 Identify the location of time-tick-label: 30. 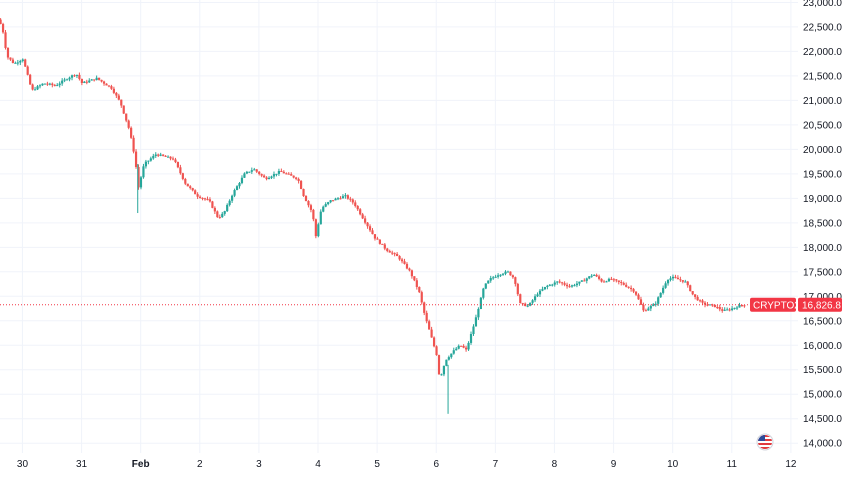
(23, 464).